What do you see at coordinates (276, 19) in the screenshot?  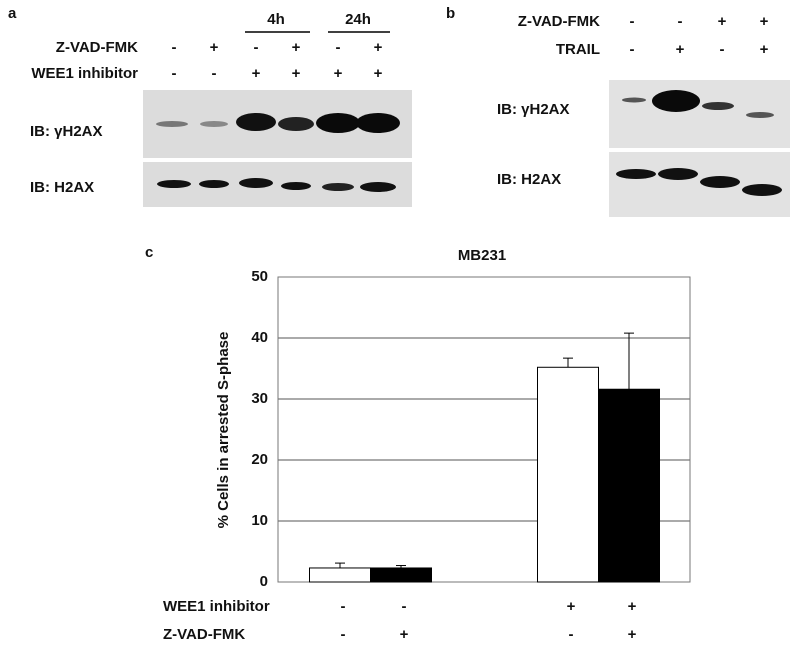 I see `time-label: 4h` at bounding box center [276, 19].